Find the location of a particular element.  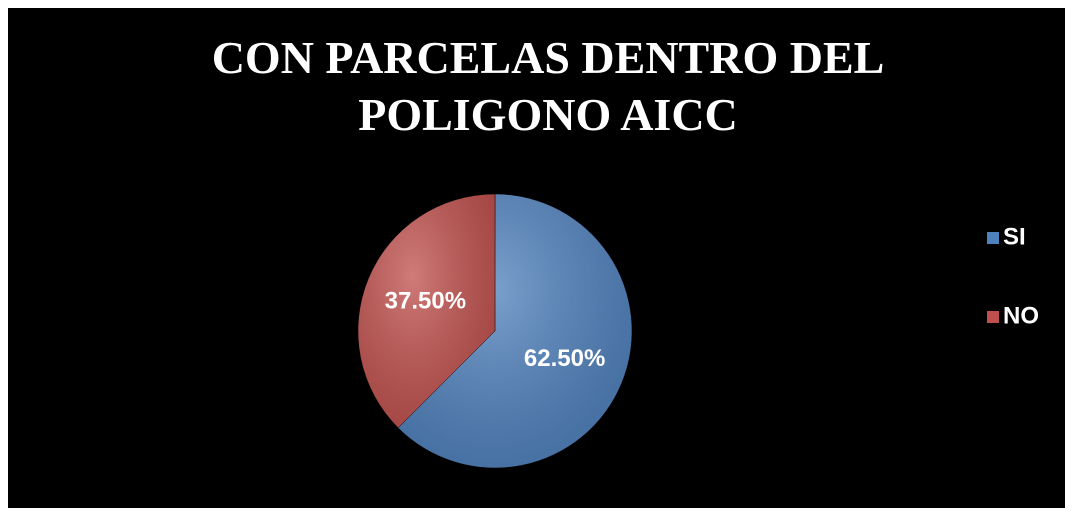

legend-label: NO is located at coordinates (1021, 315).